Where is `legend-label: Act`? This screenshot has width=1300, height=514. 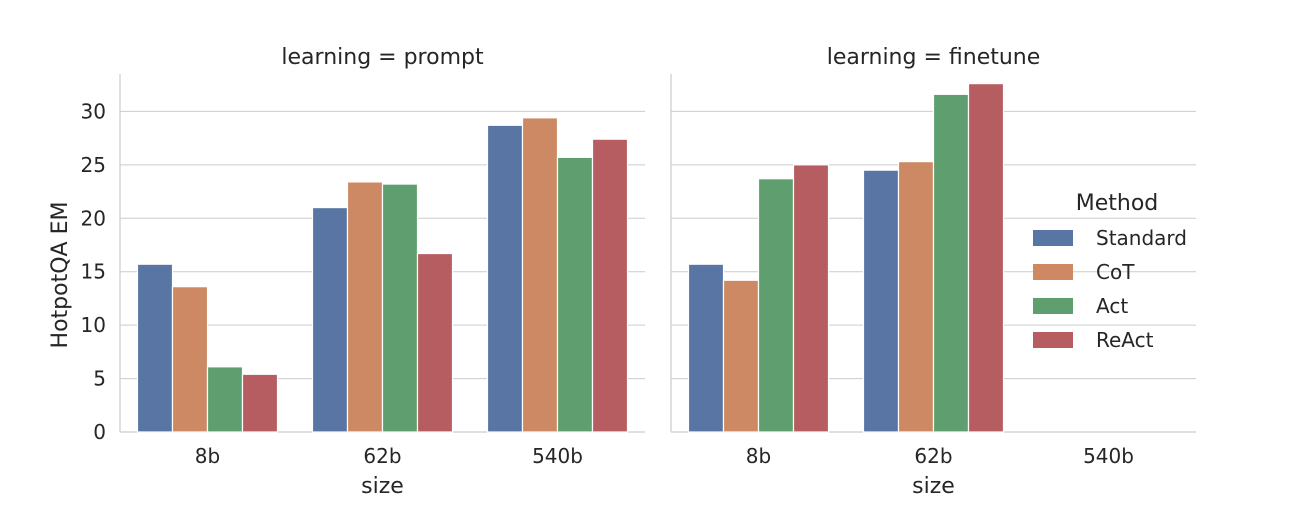
legend-label: Act is located at coordinates (1112, 306).